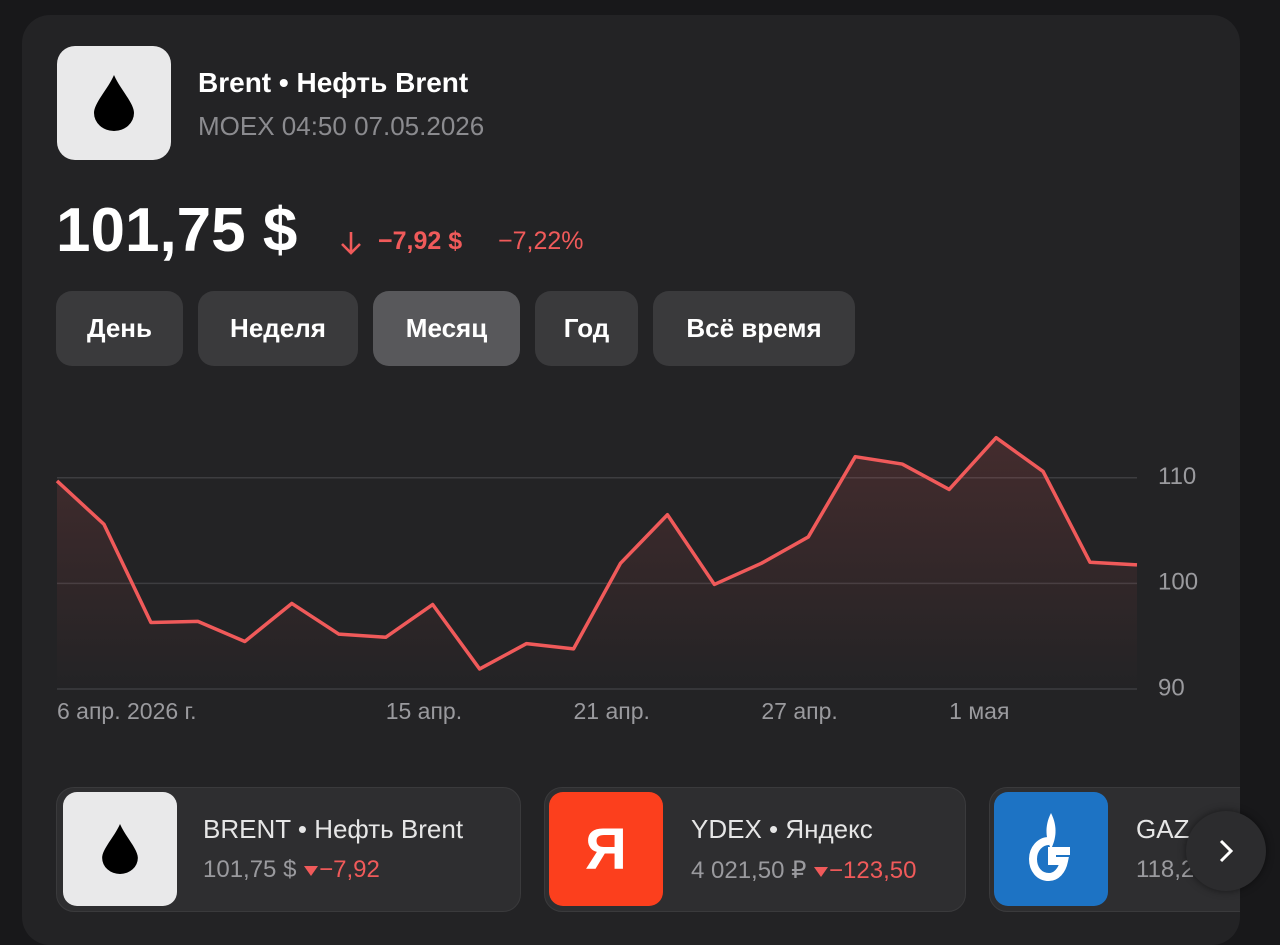 The height and width of the screenshot is (945, 1280). What do you see at coordinates (127, 711) in the screenshot?
I see `x-tick-label: 6 апр. 2026 г.` at bounding box center [127, 711].